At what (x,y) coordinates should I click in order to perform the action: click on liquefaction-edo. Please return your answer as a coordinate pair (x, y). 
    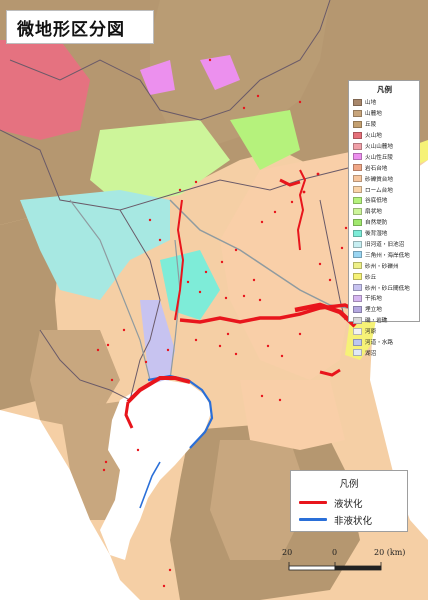
    Looking at the image, I should click on (179, 260).